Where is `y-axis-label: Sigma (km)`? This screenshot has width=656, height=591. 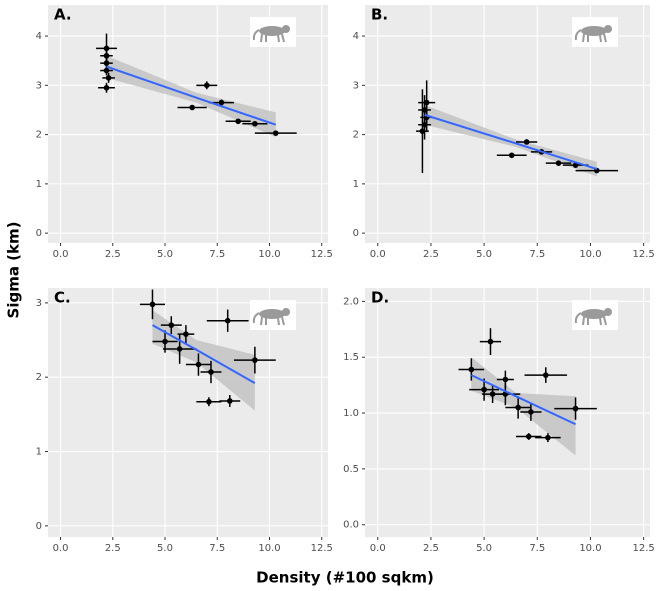 y-axis-label: Sigma (km) is located at coordinates (14, 270).